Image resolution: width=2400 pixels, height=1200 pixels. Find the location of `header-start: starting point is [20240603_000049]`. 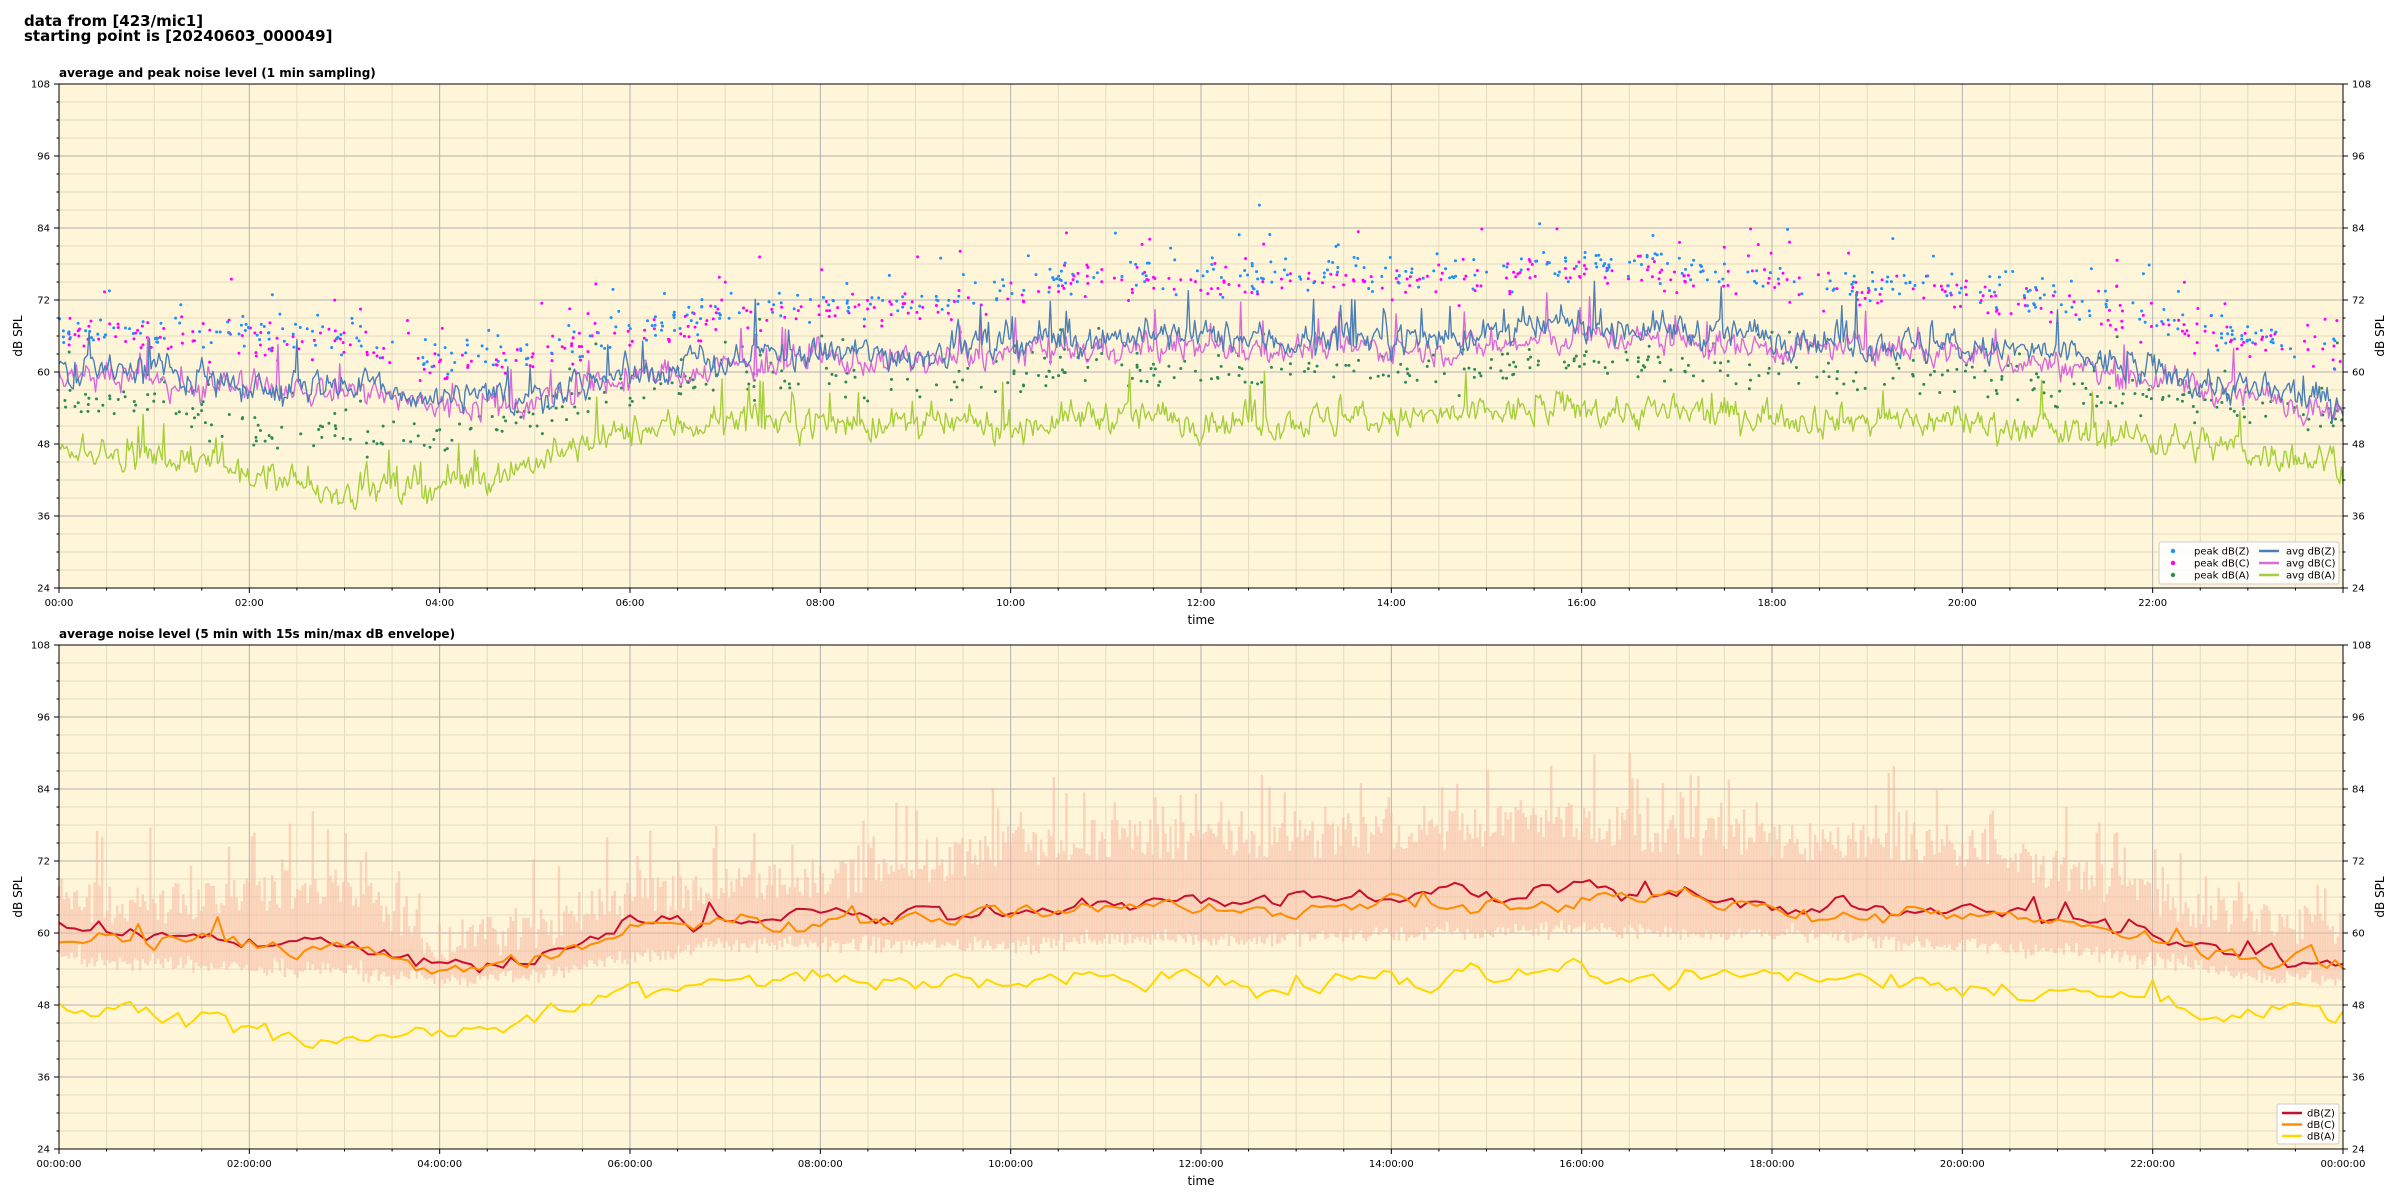

header-start: starting point is [20240603_000049] is located at coordinates (178, 36).